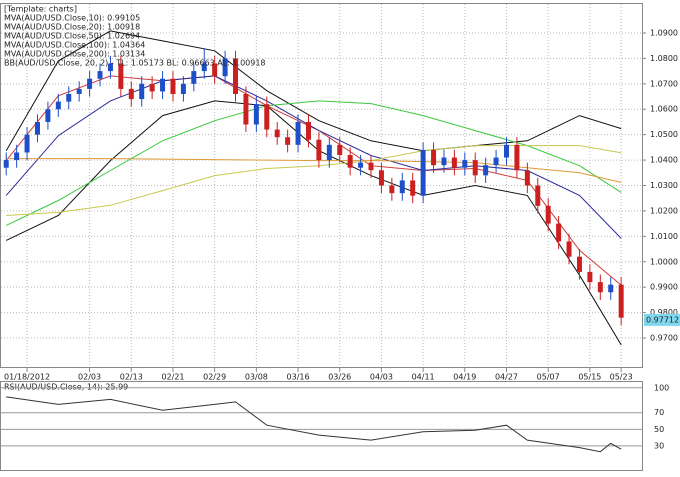 The image size is (680, 477). I want to click on legend-entry: MVA(AUD/USD.Close,50): 1.02694, so click(72, 36).